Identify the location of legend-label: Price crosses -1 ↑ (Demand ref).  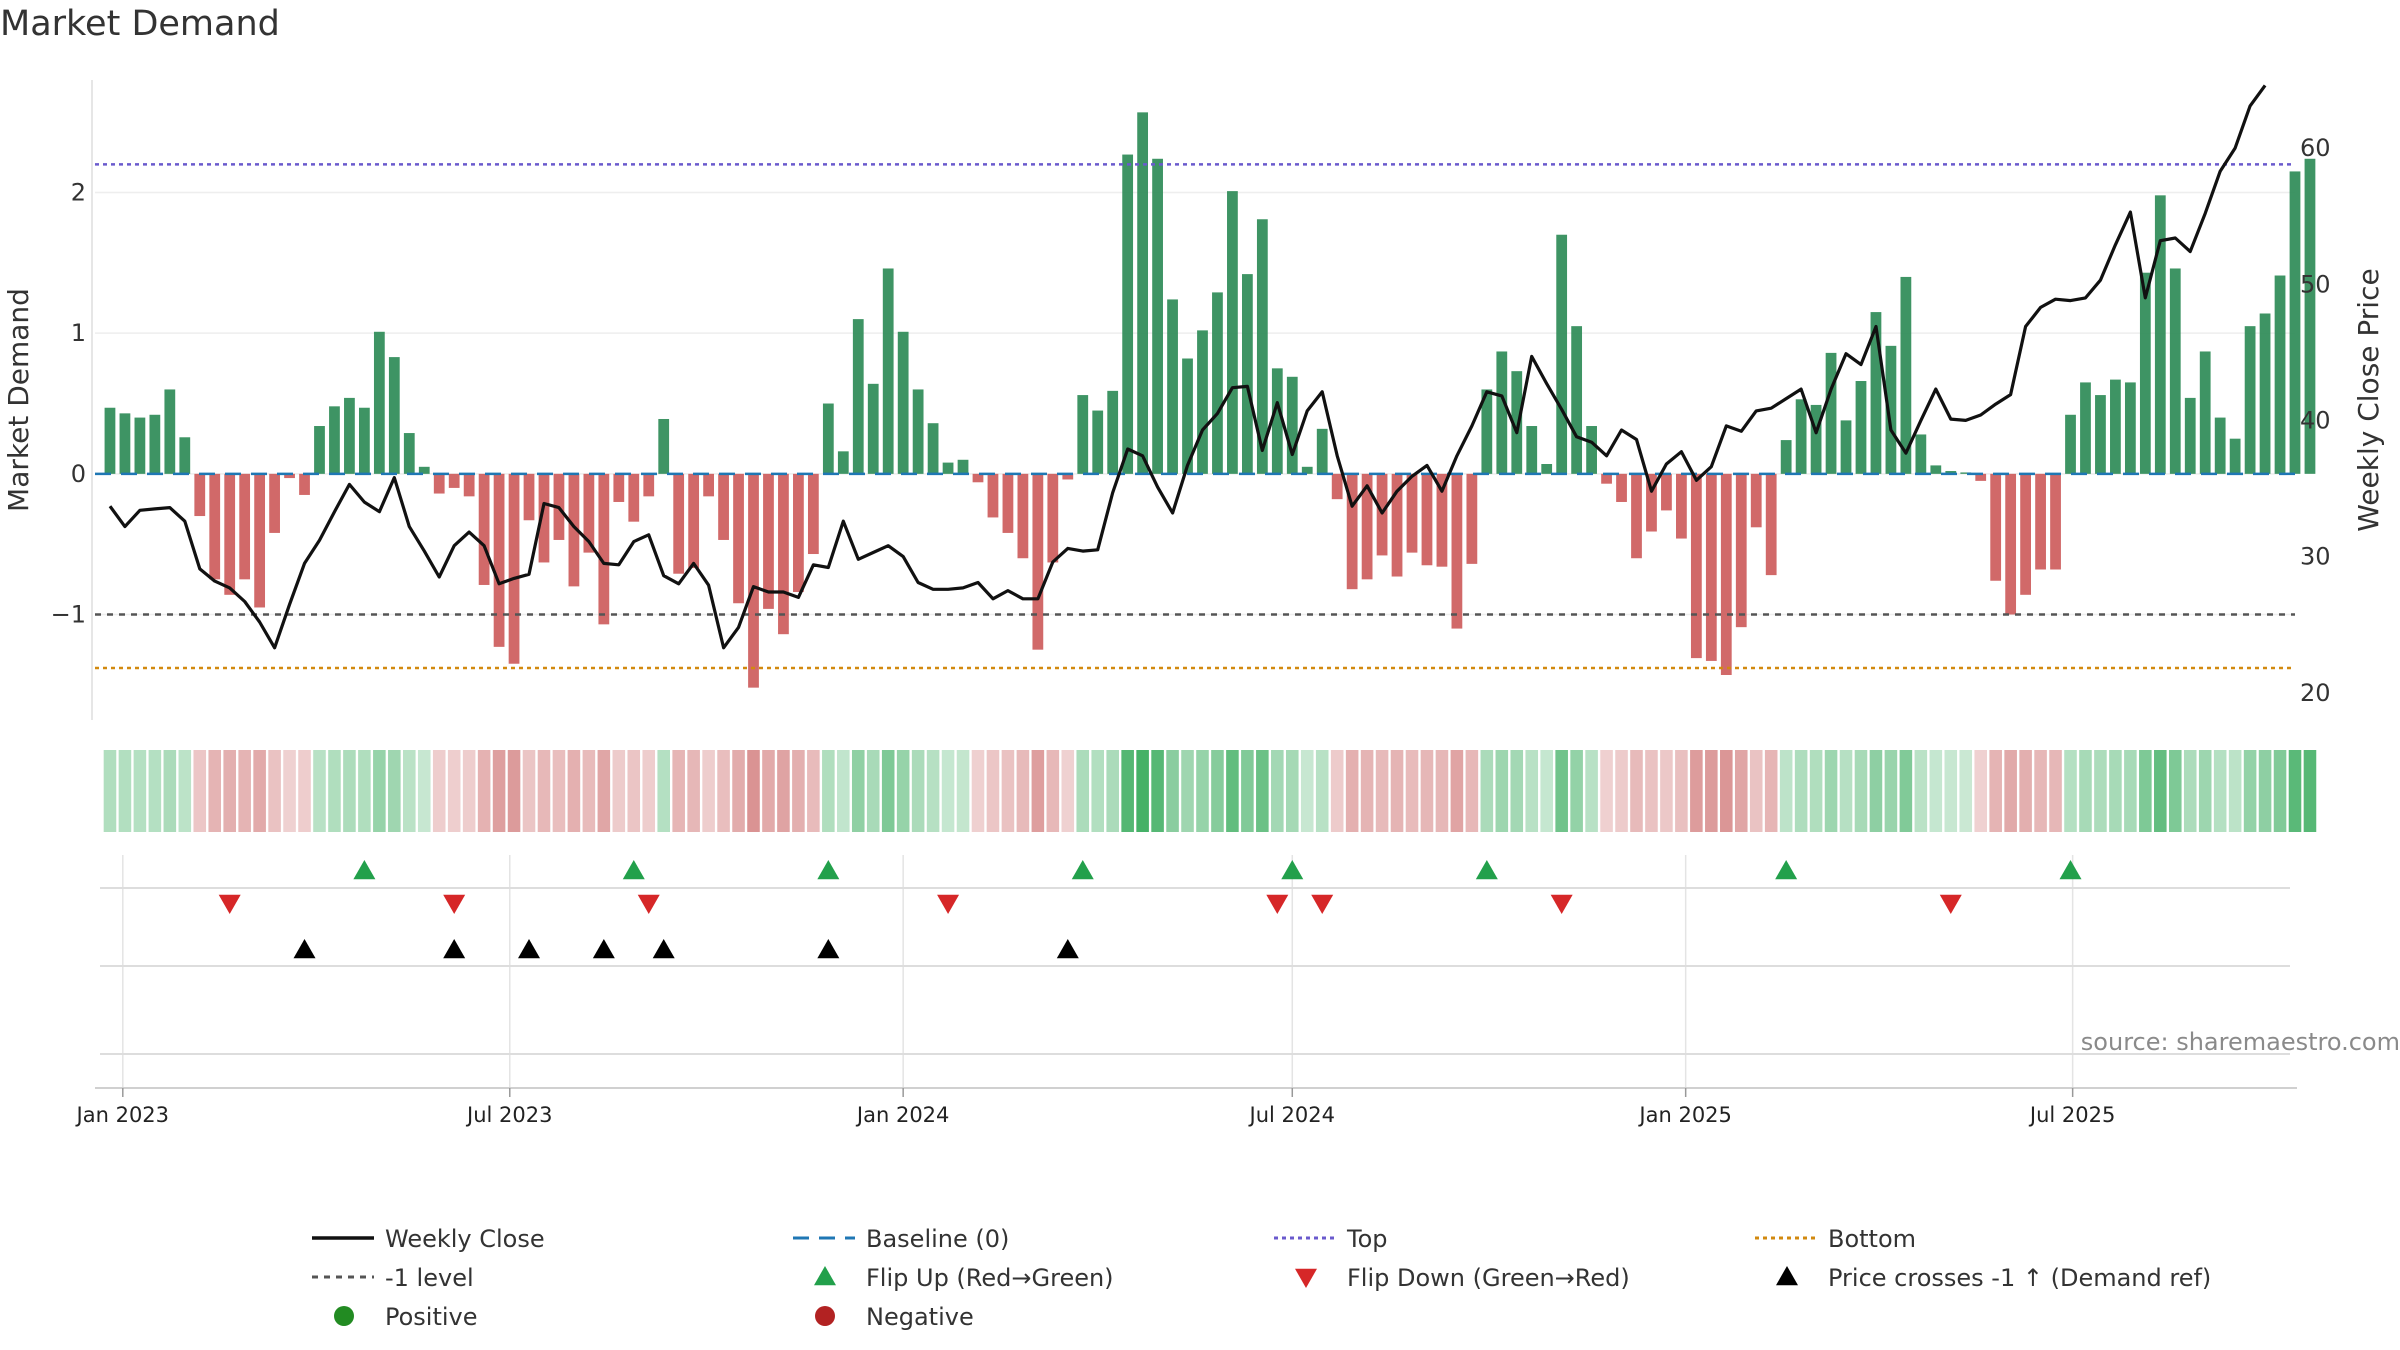
(2019, 1278).